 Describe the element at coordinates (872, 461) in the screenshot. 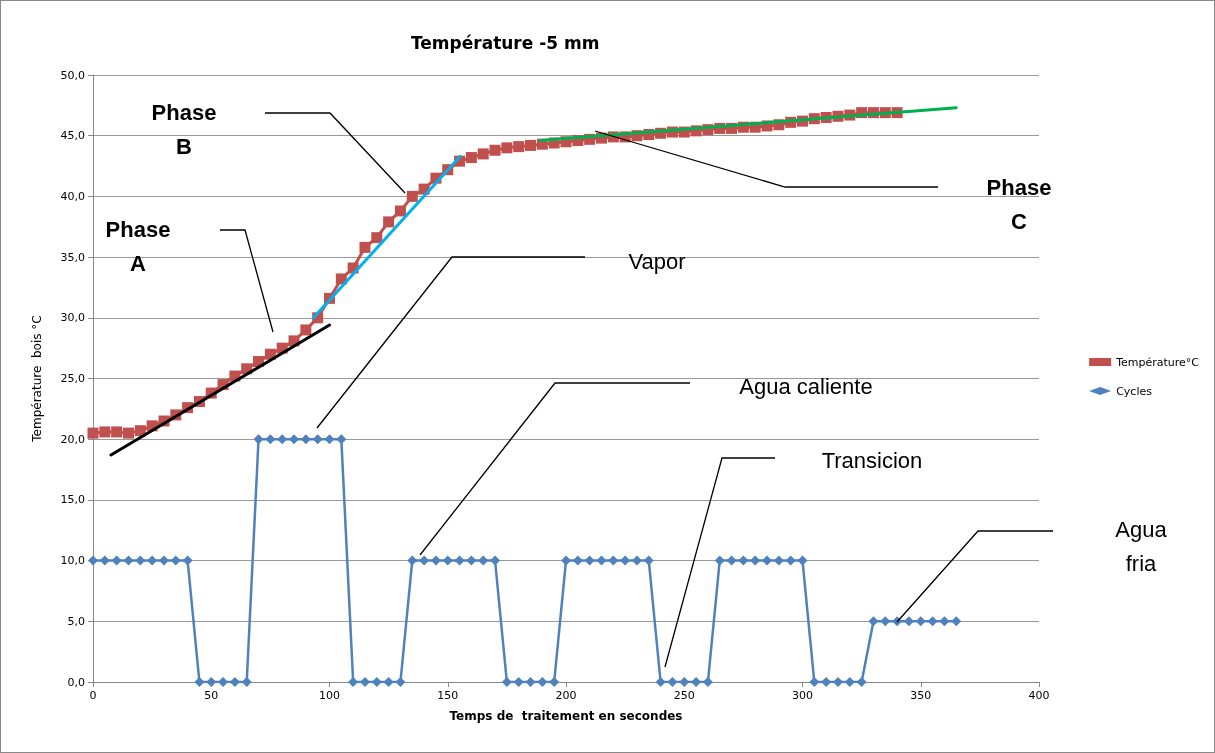

I see `annotation: Transicion` at that location.